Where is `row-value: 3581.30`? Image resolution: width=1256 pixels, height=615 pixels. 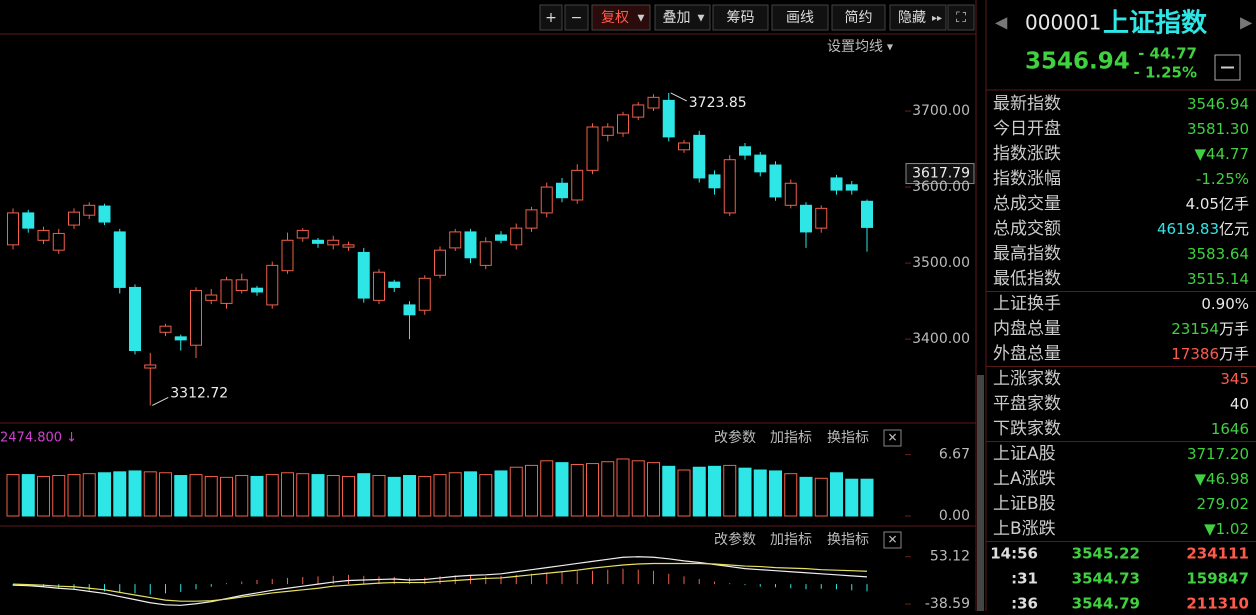 row-value: 3581.30 is located at coordinates (1218, 129).